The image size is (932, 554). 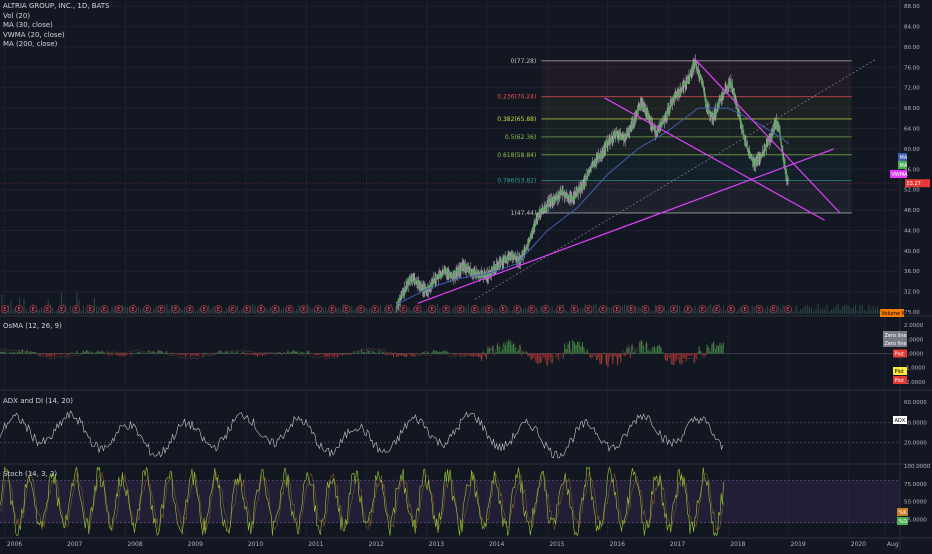 I want to click on stoch-d-tag: %D, so click(x=903, y=522).